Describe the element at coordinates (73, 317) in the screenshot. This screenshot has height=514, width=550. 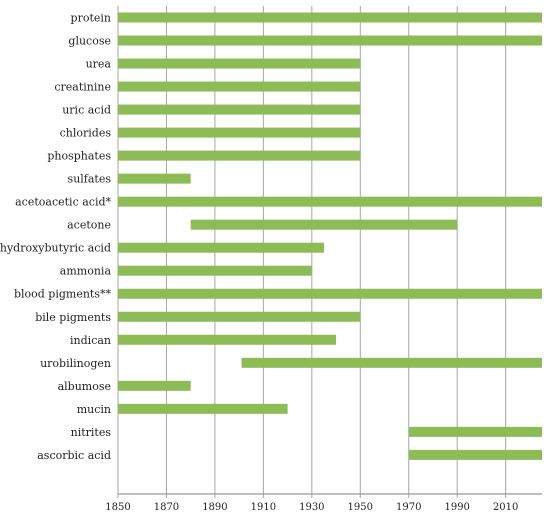
I see `category-label: bile pigments` at that location.